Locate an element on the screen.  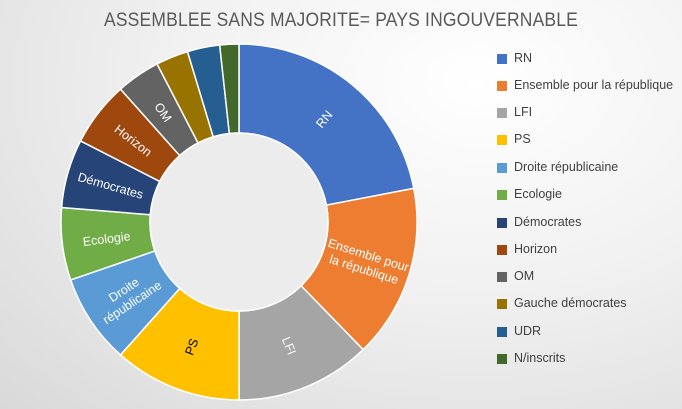
legend-label: PS is located at coordinates (522, 139).